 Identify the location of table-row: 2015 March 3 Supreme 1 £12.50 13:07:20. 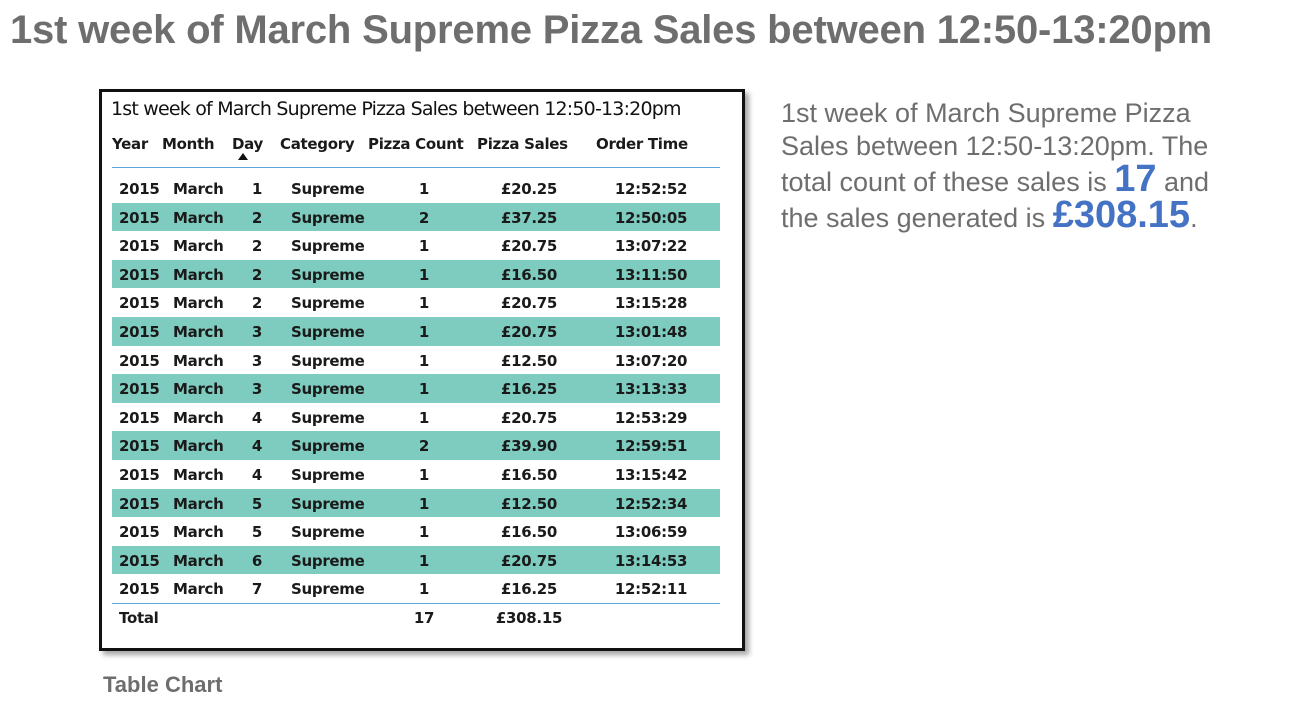
(416, 360).